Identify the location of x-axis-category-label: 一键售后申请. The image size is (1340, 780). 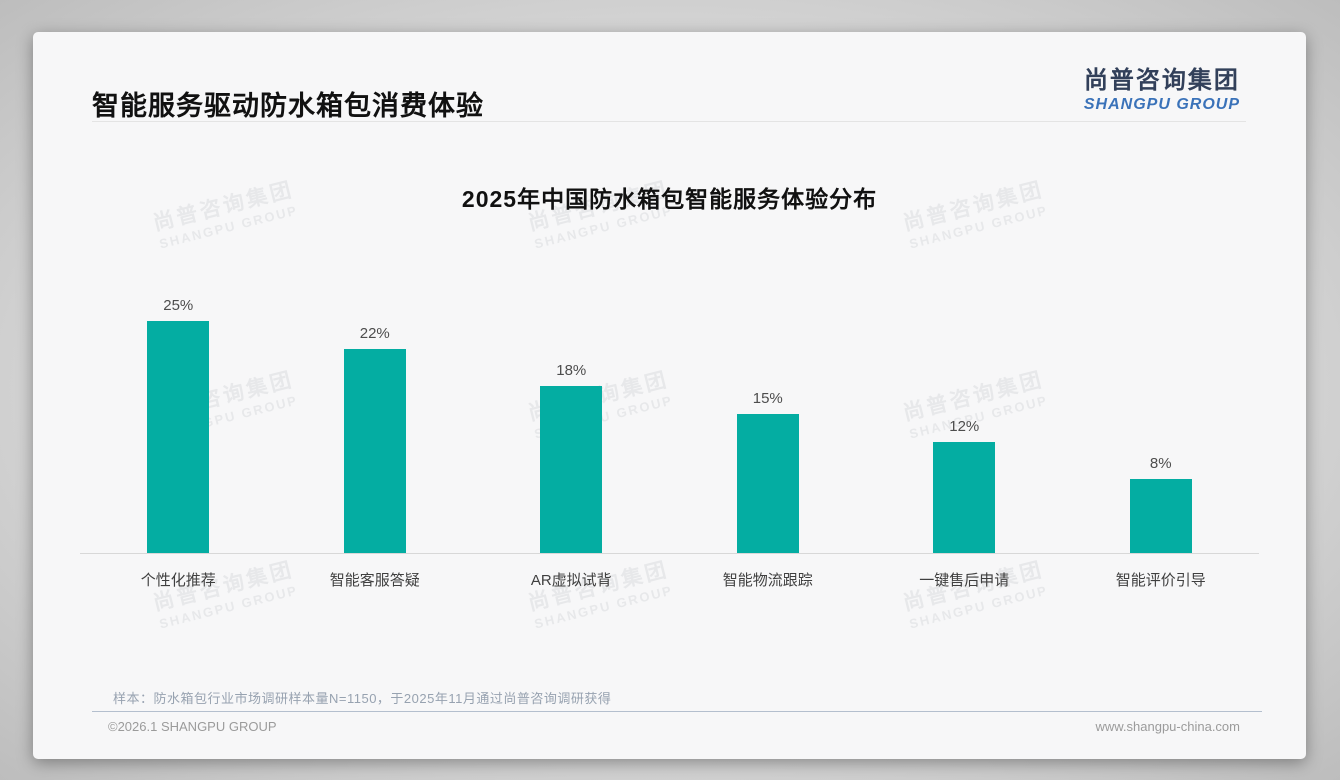
(964, 580).